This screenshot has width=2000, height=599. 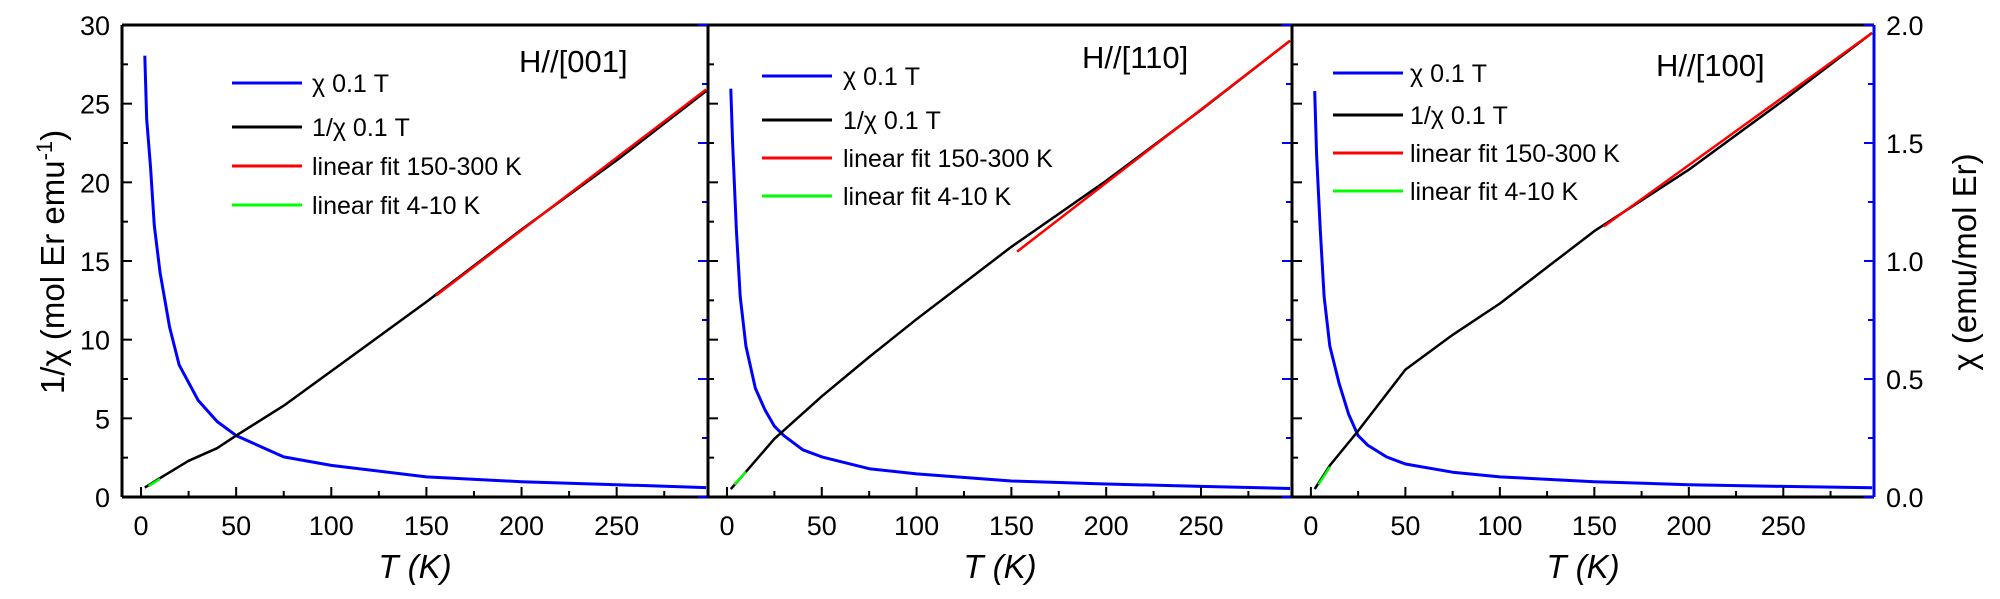 I want to click on left-y-axis-label: 1/χ (mol Er emu-1), so click(x=51, y=262).